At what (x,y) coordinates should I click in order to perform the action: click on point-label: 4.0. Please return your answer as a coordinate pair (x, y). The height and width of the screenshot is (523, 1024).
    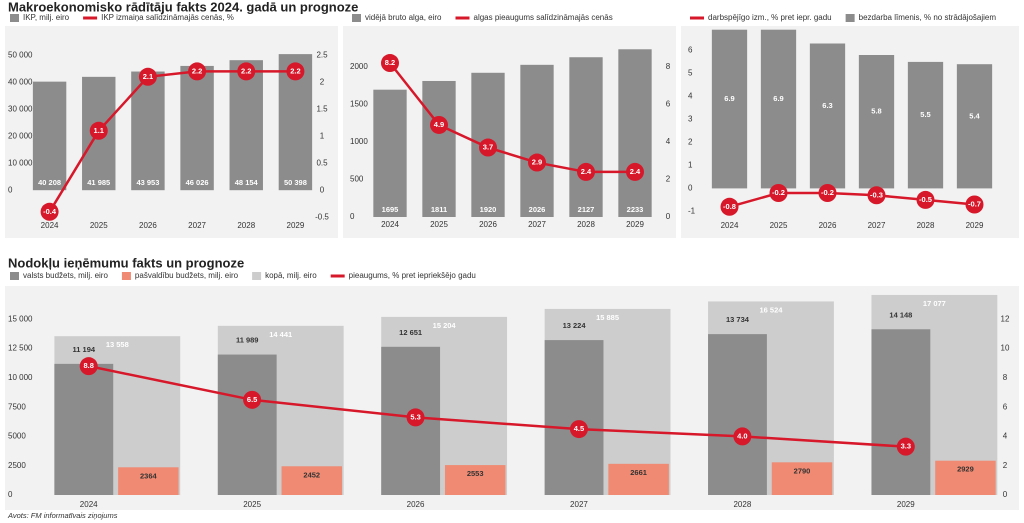
    Looking at the image, I should click on (742, 435).